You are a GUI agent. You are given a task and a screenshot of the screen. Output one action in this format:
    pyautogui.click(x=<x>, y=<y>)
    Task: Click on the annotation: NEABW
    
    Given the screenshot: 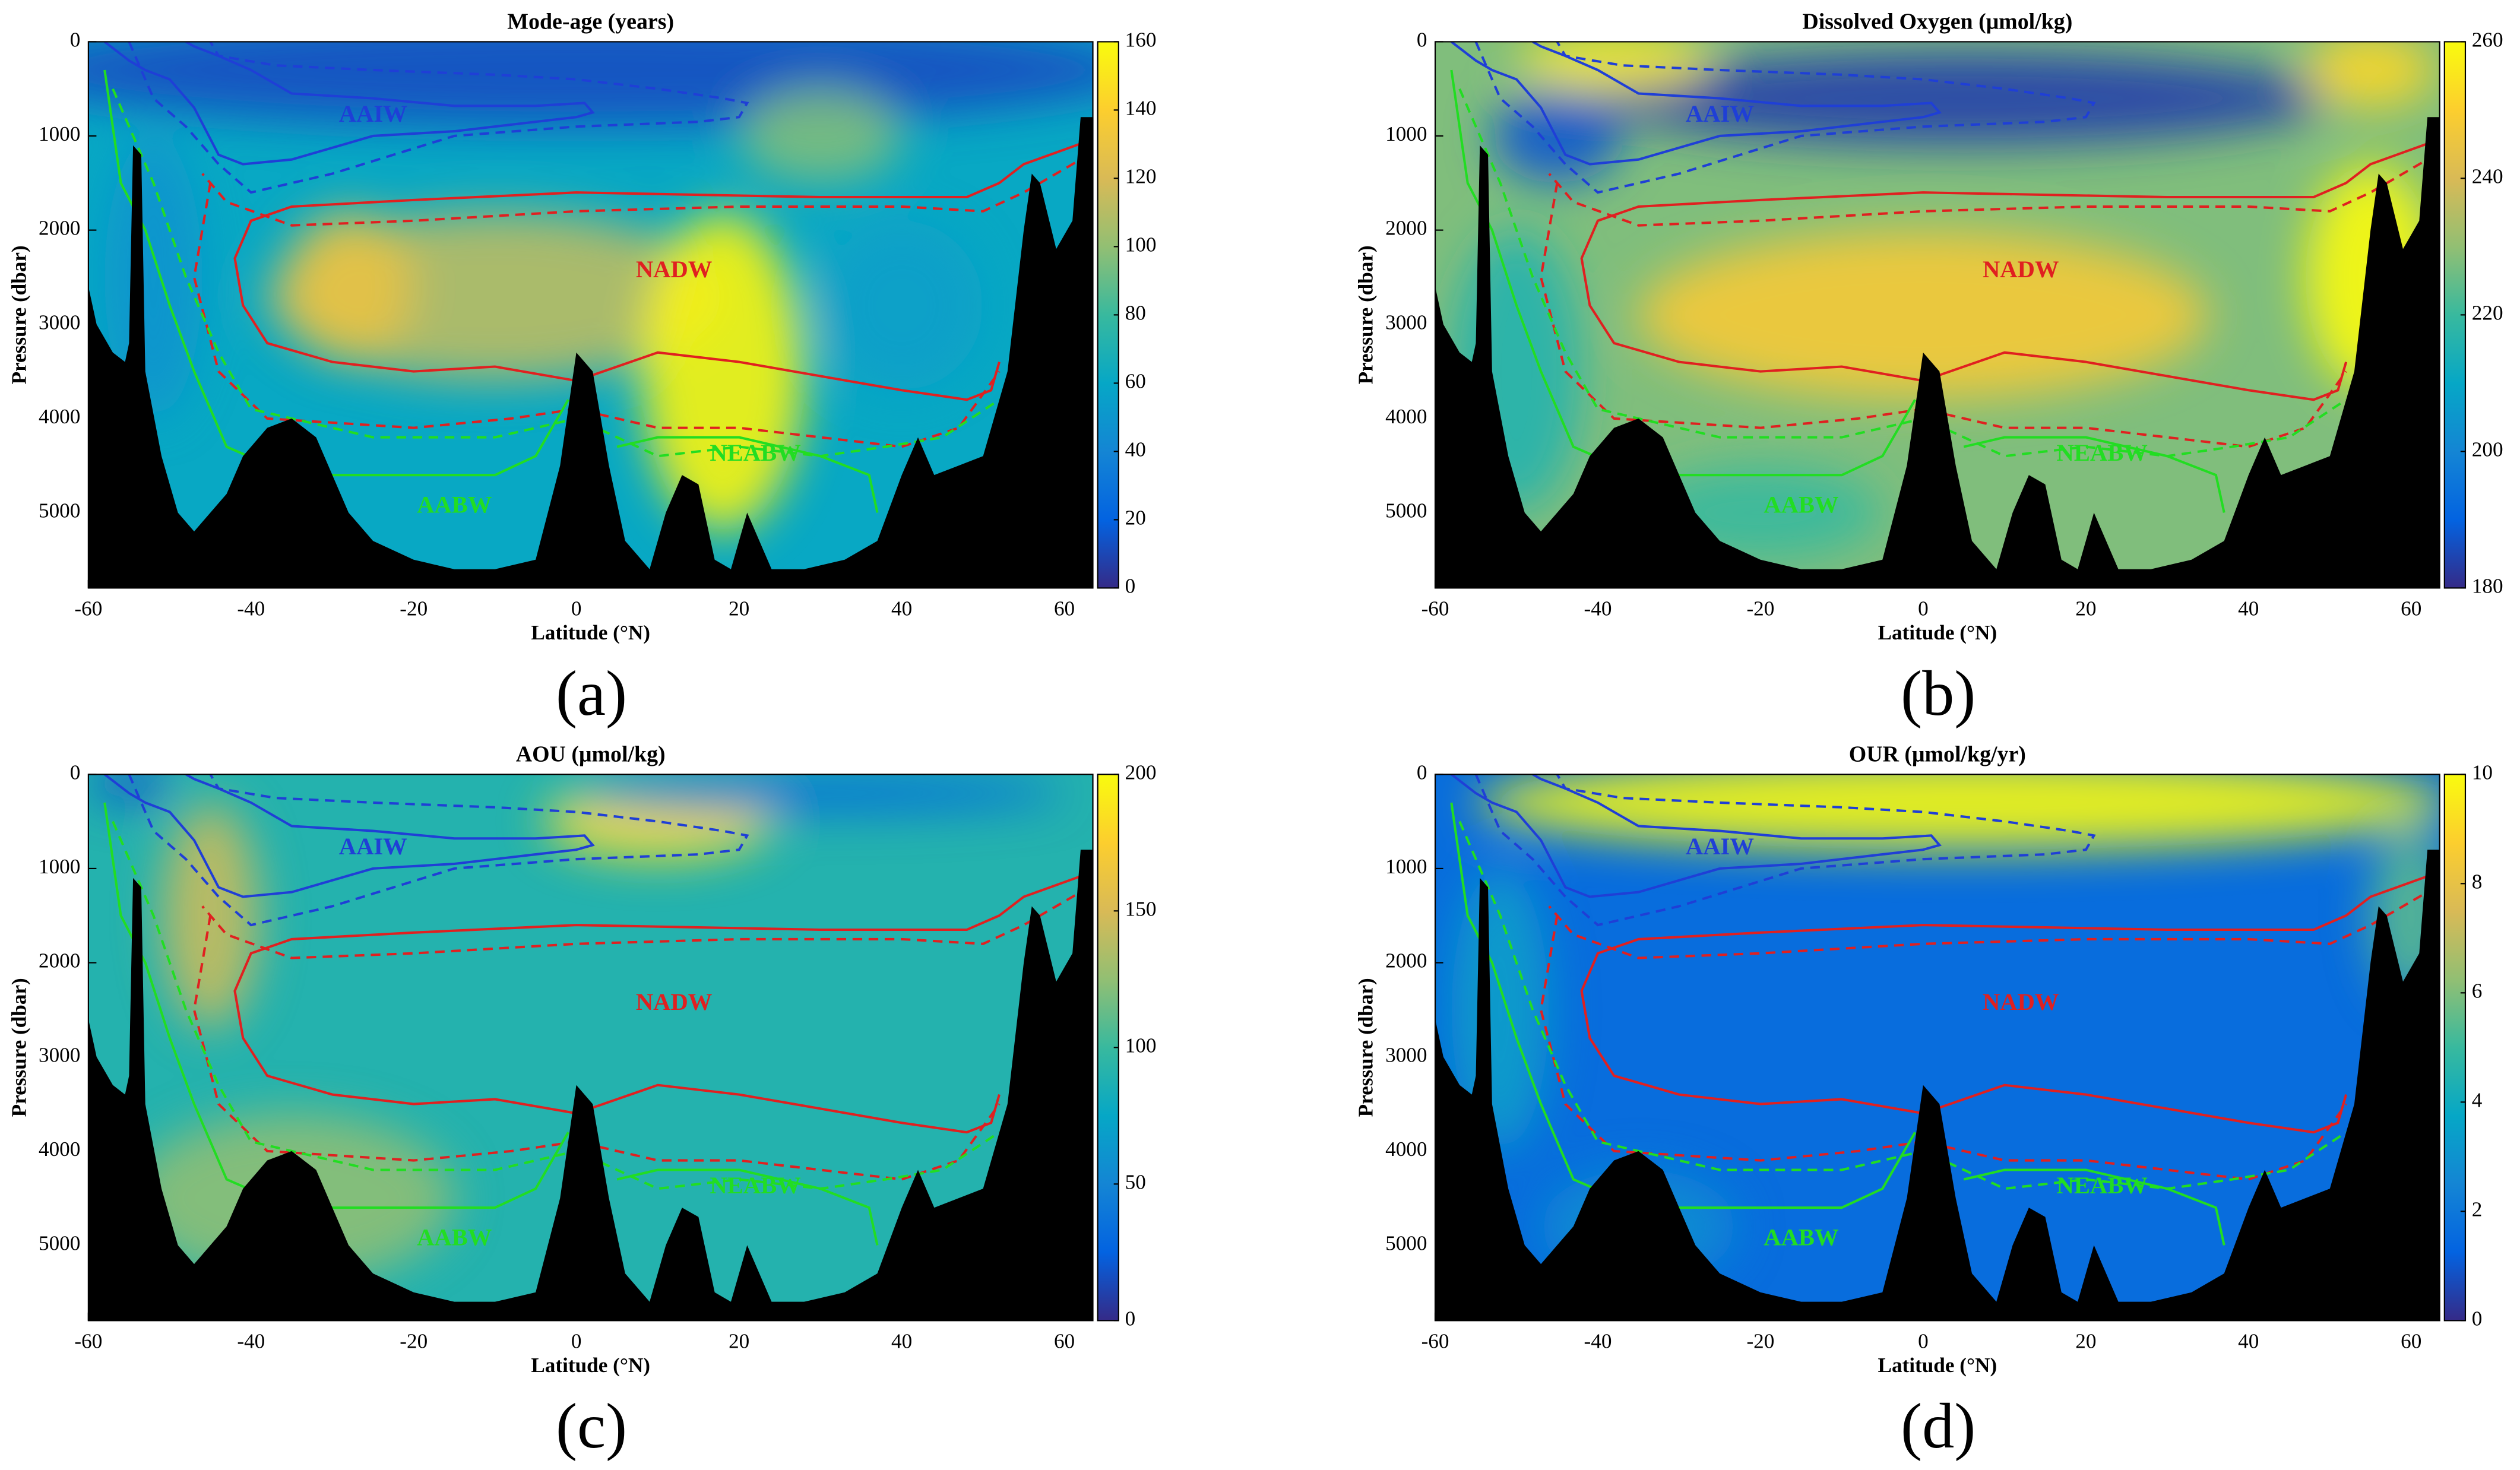 What is the action you would take?
    pyautogui.click(x=755, y=452)
    